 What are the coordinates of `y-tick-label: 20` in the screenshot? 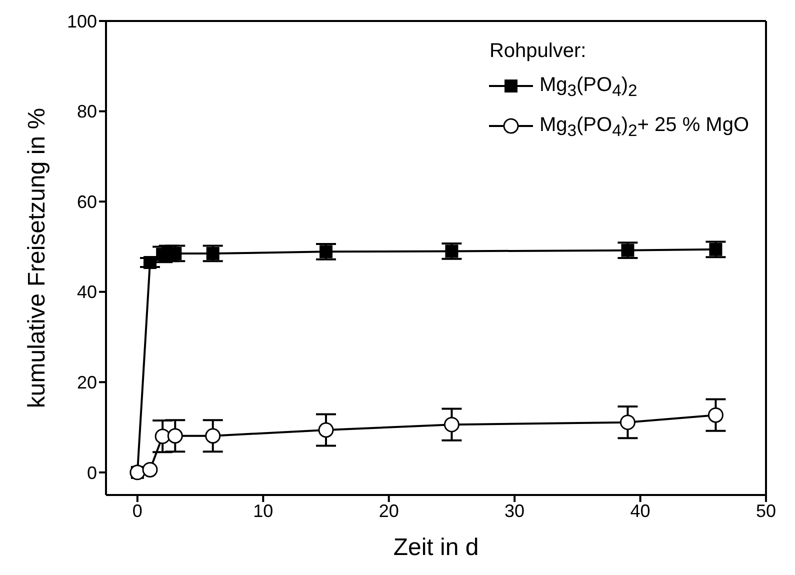 It's located at (86, 382).